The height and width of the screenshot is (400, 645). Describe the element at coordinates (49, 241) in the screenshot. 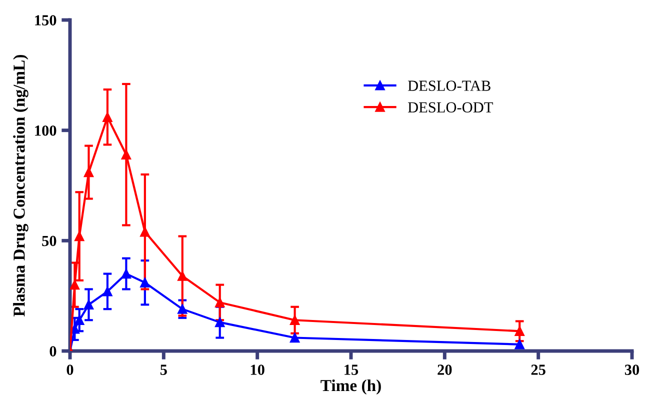

I see `y-tick-label: 50` at that location.